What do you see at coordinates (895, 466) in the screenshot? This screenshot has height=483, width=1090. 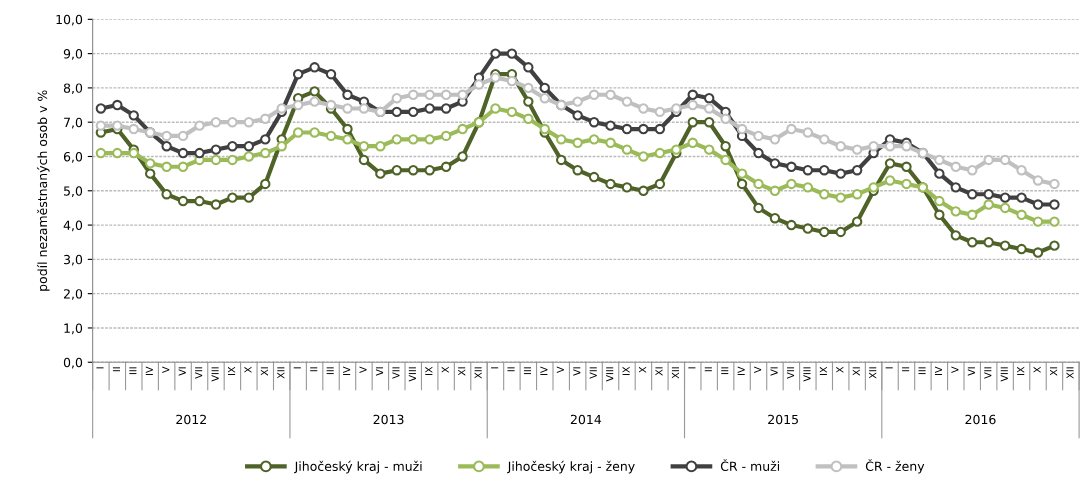 I see `legend-label: ČR - ženy` at bounding box center [895, 466].